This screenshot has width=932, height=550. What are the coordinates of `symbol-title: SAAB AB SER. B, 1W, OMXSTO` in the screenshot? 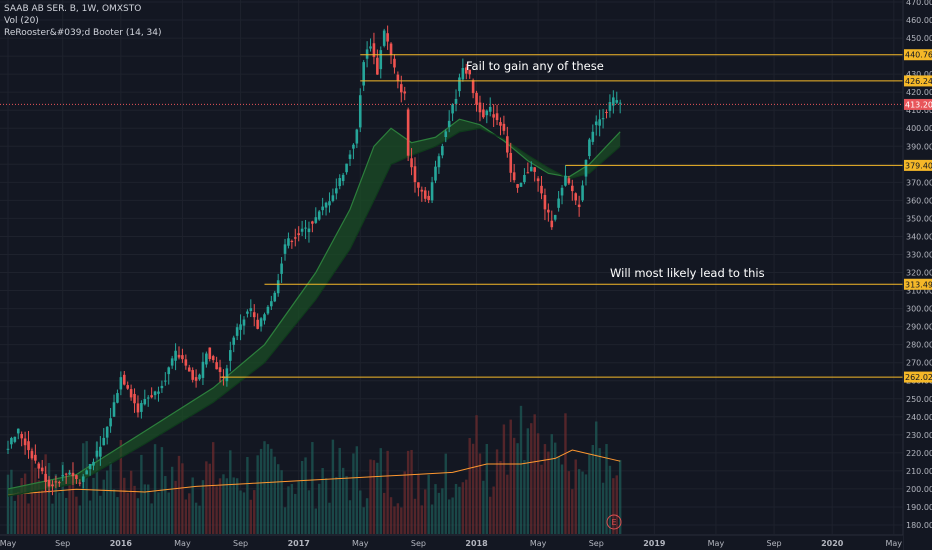 It's located at (73, 9).